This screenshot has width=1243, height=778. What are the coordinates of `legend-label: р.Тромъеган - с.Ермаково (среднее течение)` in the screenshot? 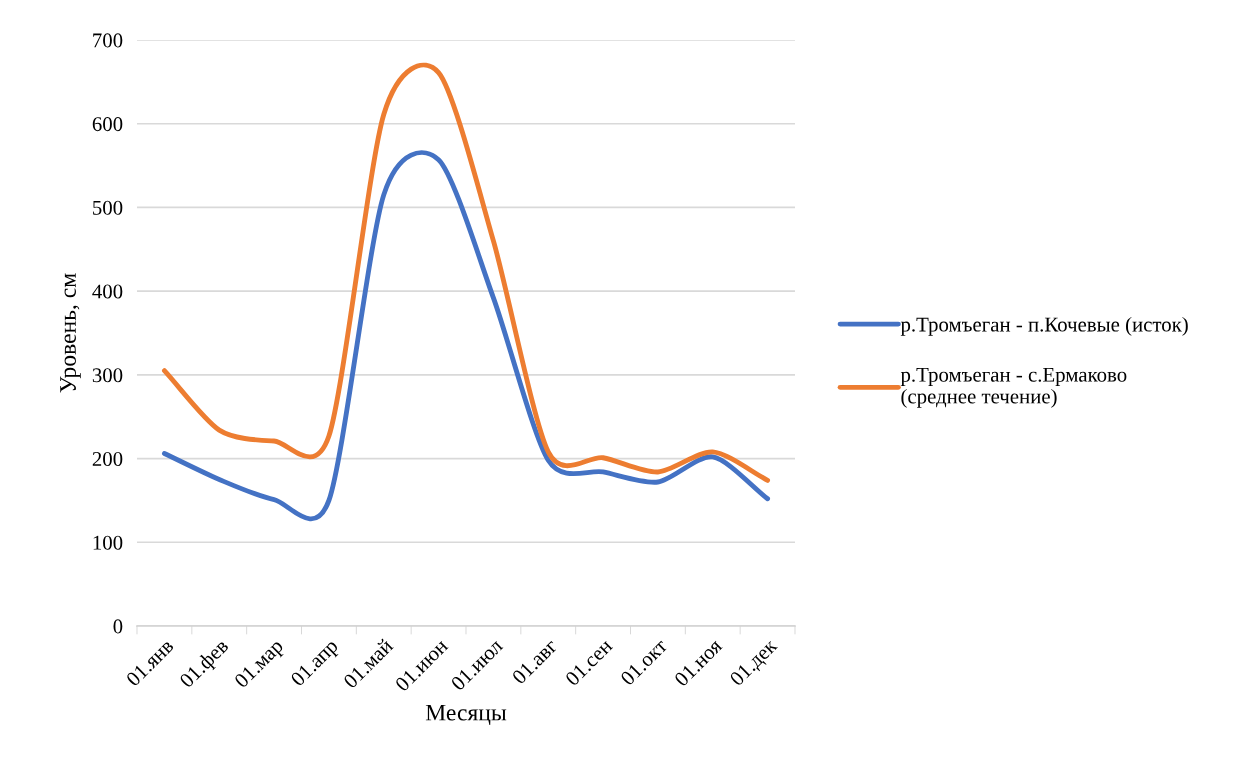 It's located at (1013, 387).